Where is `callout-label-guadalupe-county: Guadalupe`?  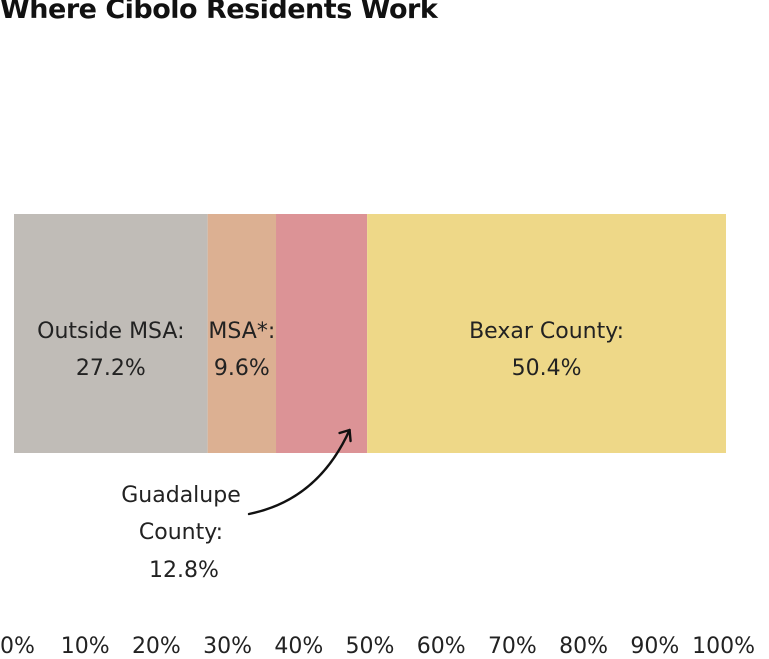 callout-label-guadalupe-county: Guadalupe is located at coordinates (180, 495).